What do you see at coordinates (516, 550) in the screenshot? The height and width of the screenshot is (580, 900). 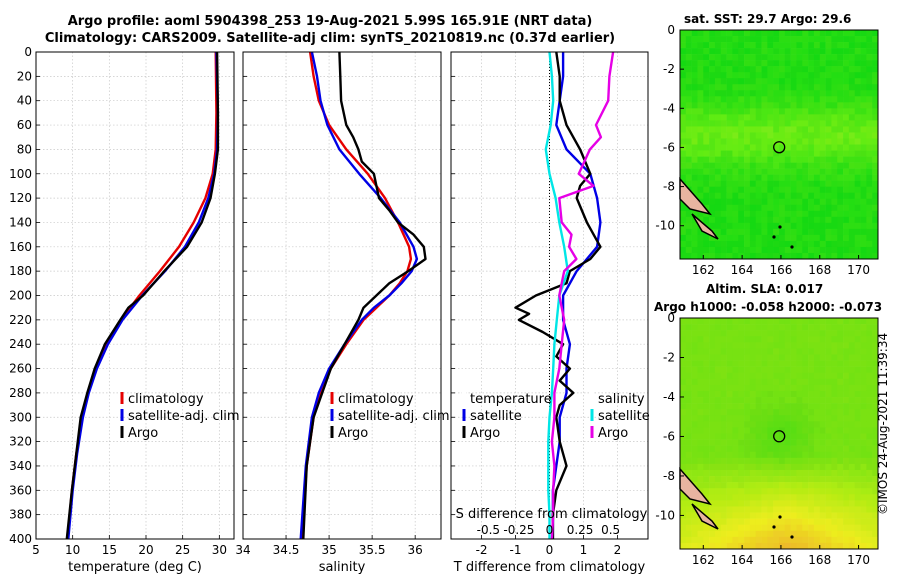 I see `difference-xtick-label: -1` at bounding box center [516, 550].